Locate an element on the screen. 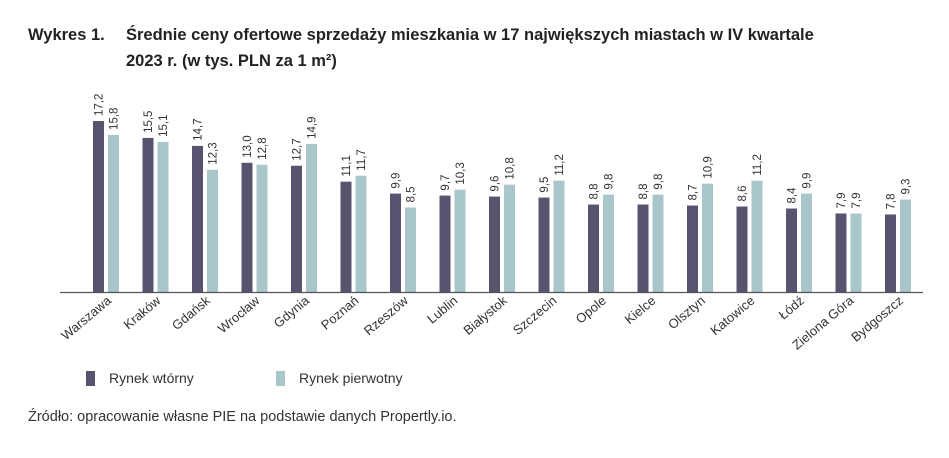  data-label: 12,7 is located at coordinates (298, 149).